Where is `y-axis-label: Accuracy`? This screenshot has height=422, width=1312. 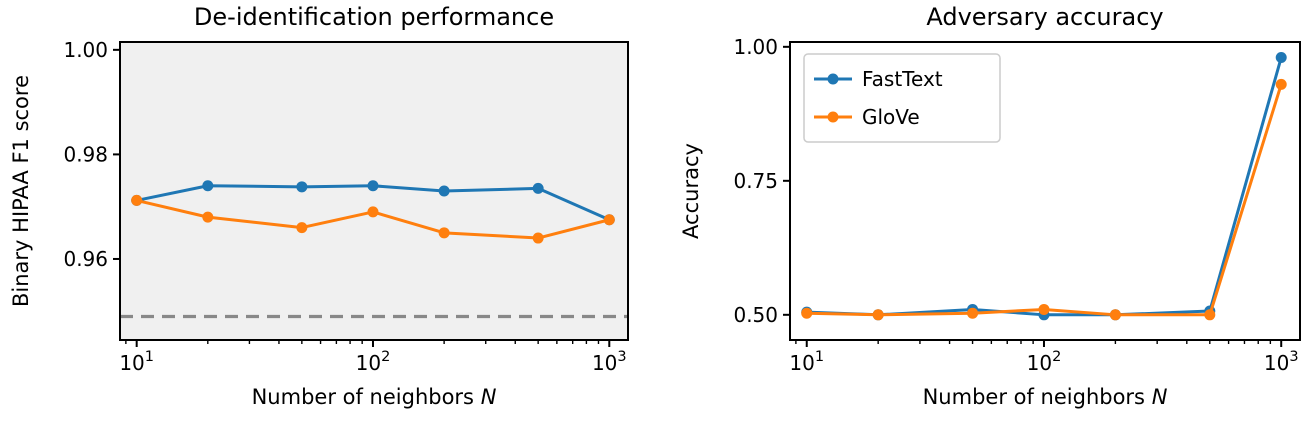
y-axis-label: Accuracy is located at coordinates (691, 191).